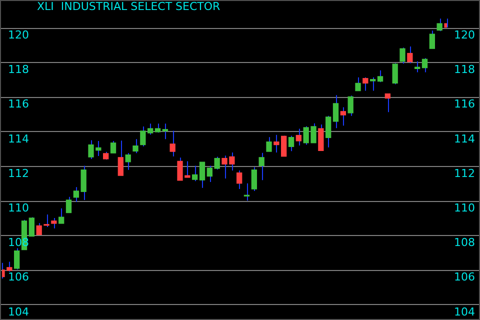 This screenshot has height=320, width=480. I want to click on y2-tick-label: 108, so click(464, 243).